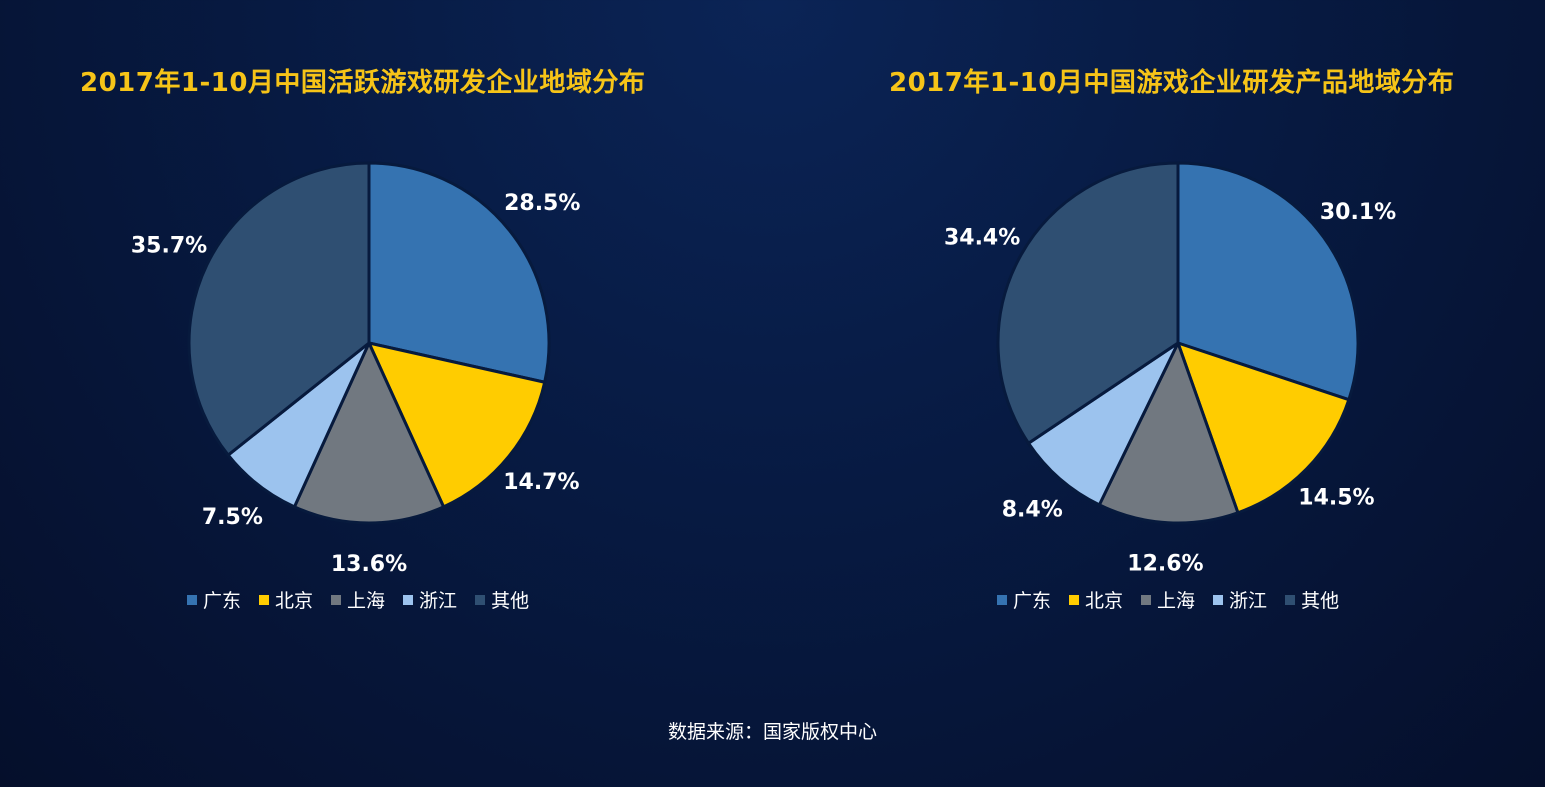 This screenshot has width=1545, height=787. Describe the element at coordinates (169, 246) in the screenshot. I see `data-label-others: 35.7%` at that location.